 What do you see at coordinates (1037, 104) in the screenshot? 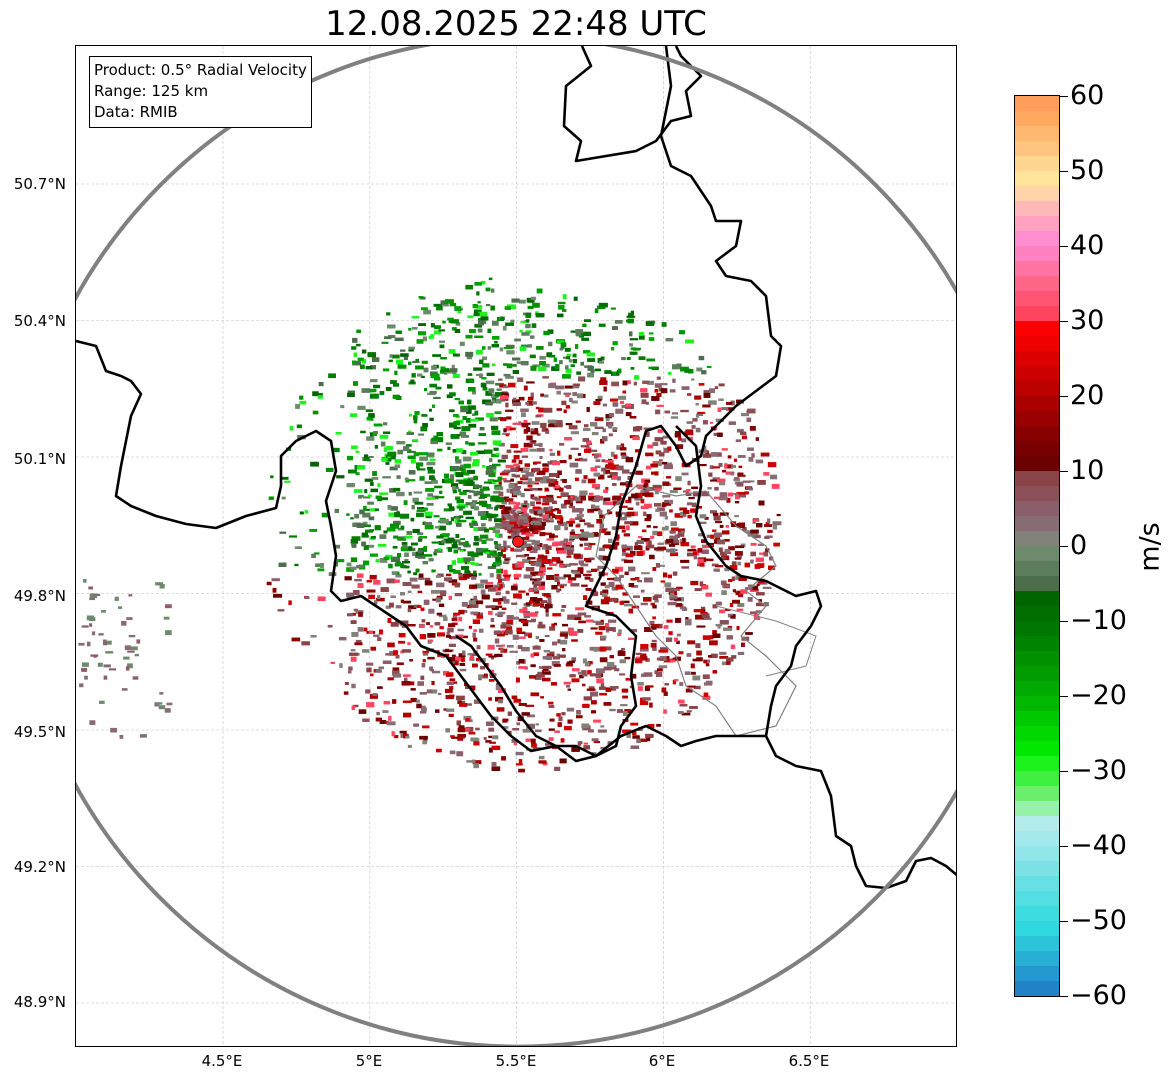
I see `colorbar-segment` at bounding box center [1037, 104].